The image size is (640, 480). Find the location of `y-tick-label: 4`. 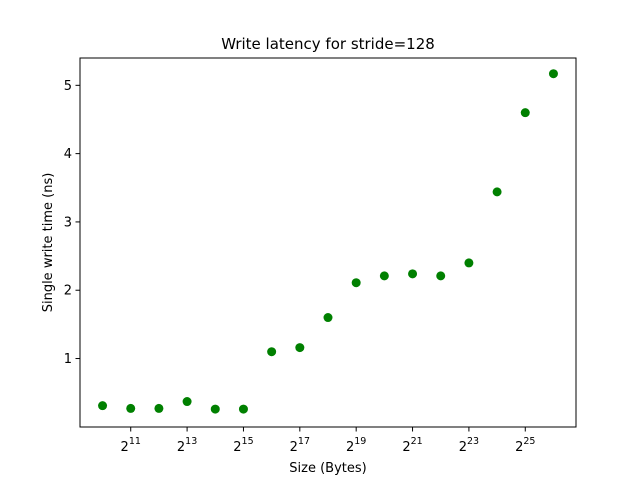

y-tick-label: 4 is located at coordinates (68, 154).